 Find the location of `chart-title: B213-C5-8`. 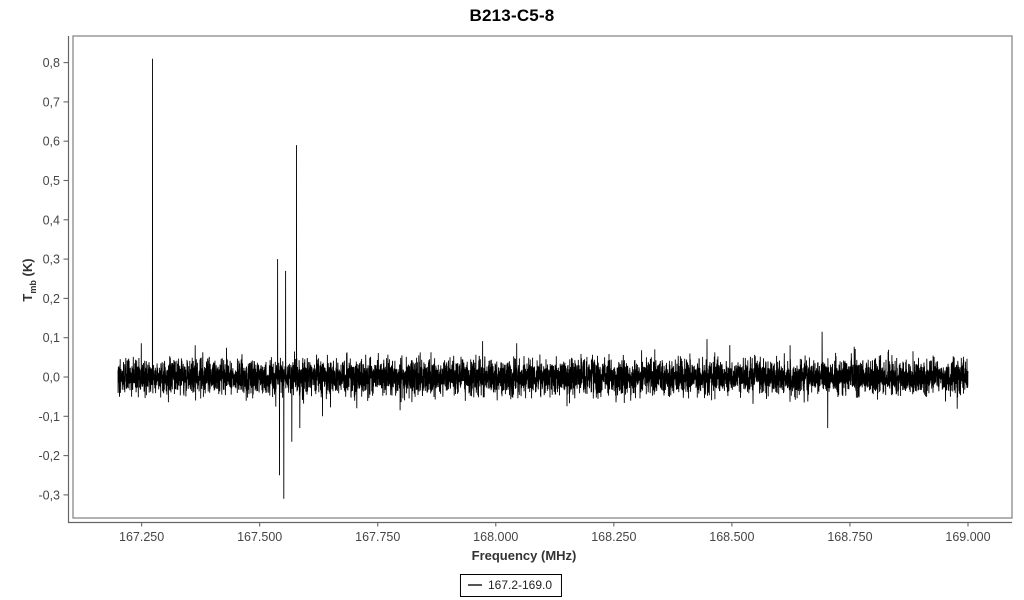

chart-title: B213-C5-8 is located at coordinates (512, 15).